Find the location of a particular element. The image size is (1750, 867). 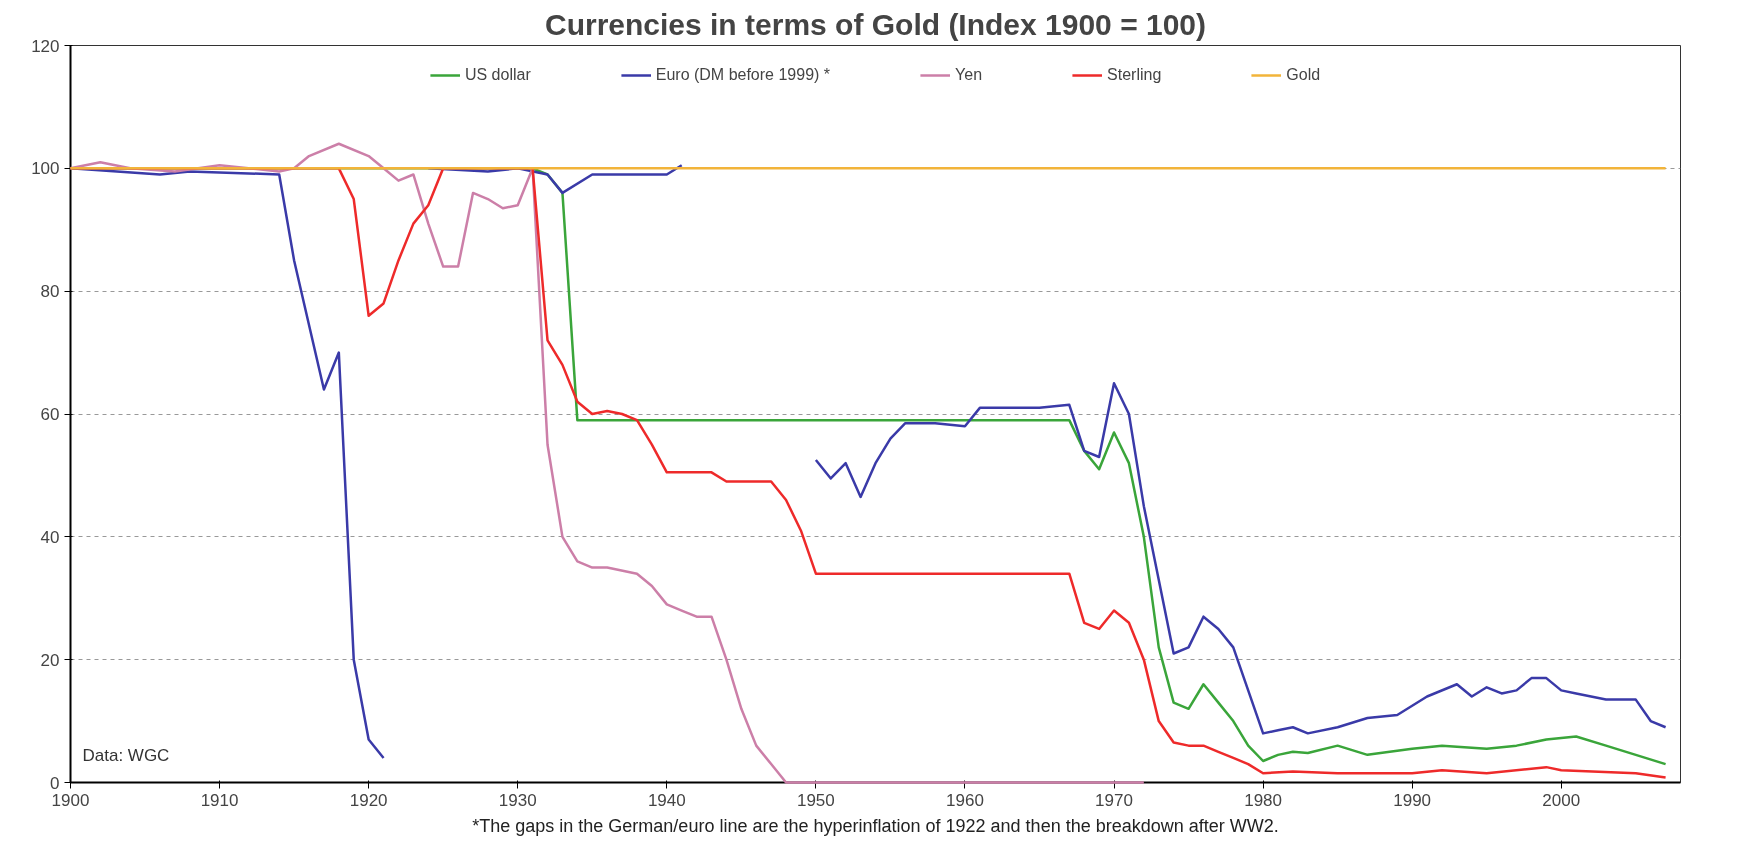

x-tick-label: 1960 is located at coordinates (965, 800).